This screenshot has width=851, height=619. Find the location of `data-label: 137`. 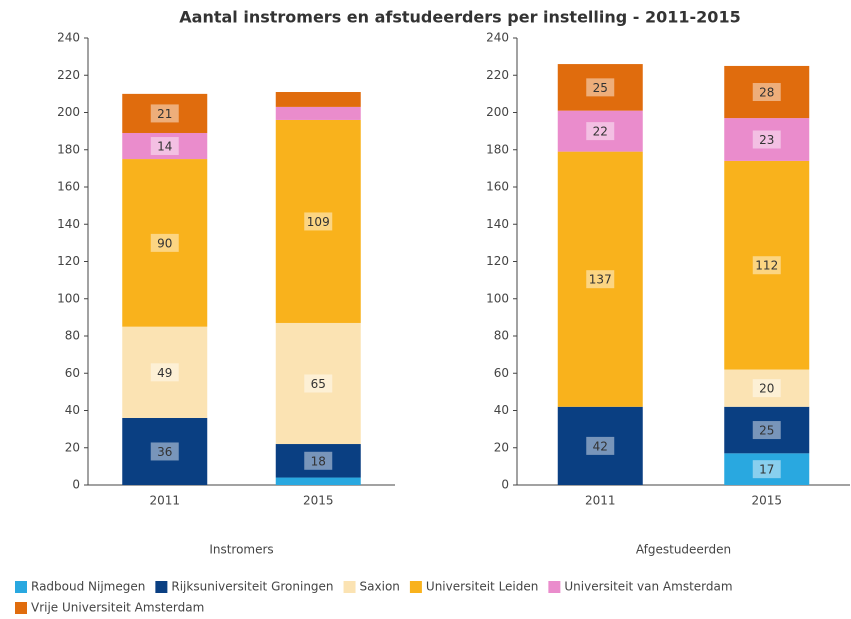

data-label: 137 is located at coordinates (600, 280).